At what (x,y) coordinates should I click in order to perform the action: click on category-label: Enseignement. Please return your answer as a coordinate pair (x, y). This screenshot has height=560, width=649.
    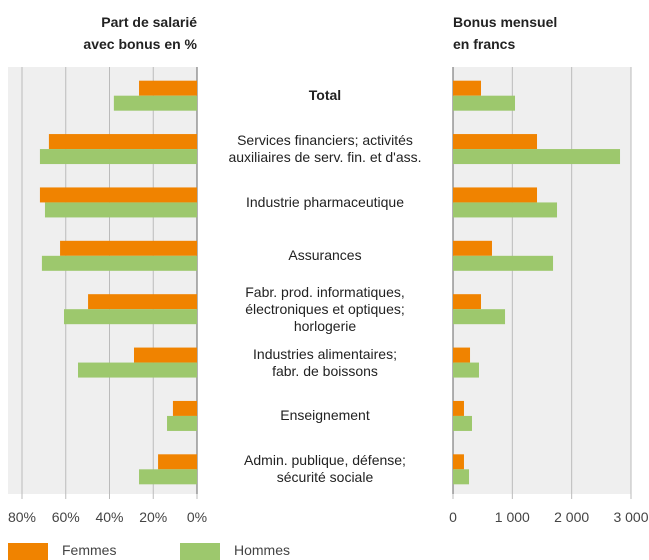
    Looking at the image, I should click on (325, 415).